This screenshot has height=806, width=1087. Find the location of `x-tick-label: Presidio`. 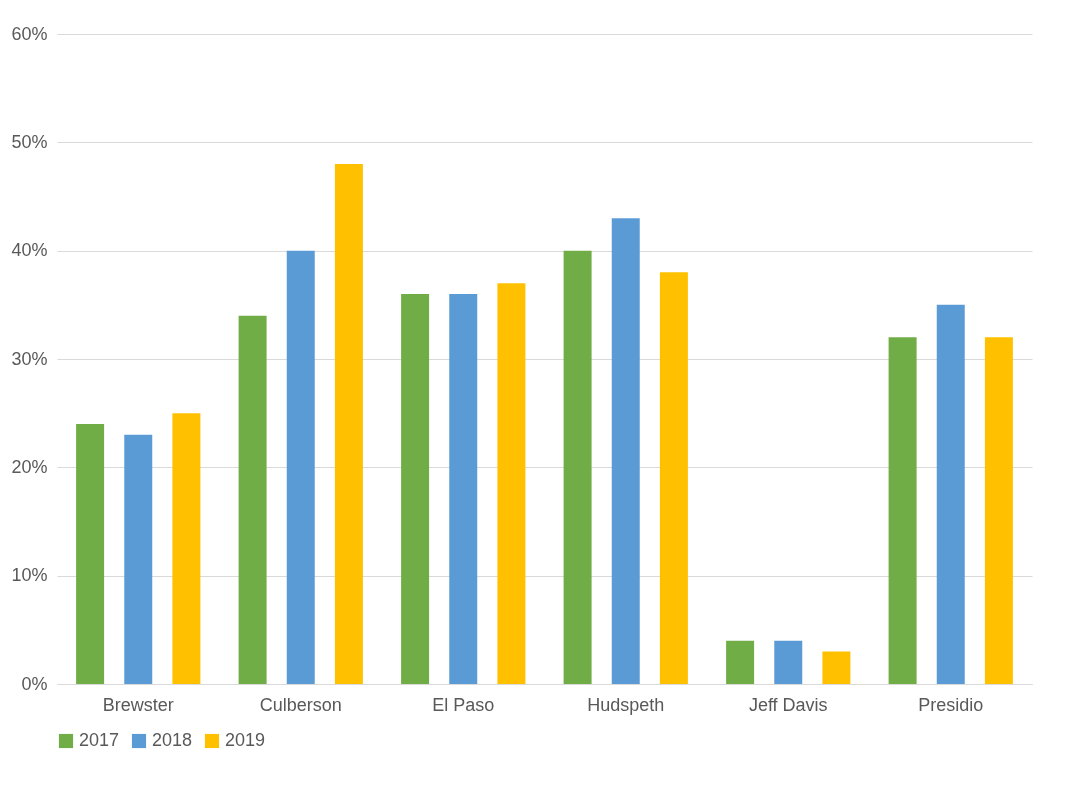

x-tick-label: Presidio is located at coordinates (951, 704).